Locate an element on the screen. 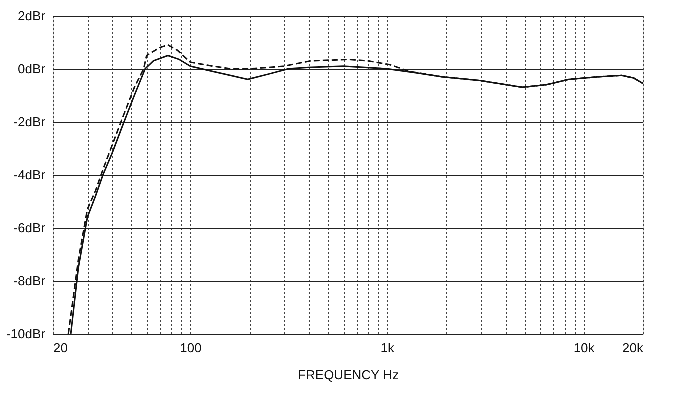 This screenshot has height=420, width=681. y-tick-label: -6dBr is located at coordinates (30, 228).